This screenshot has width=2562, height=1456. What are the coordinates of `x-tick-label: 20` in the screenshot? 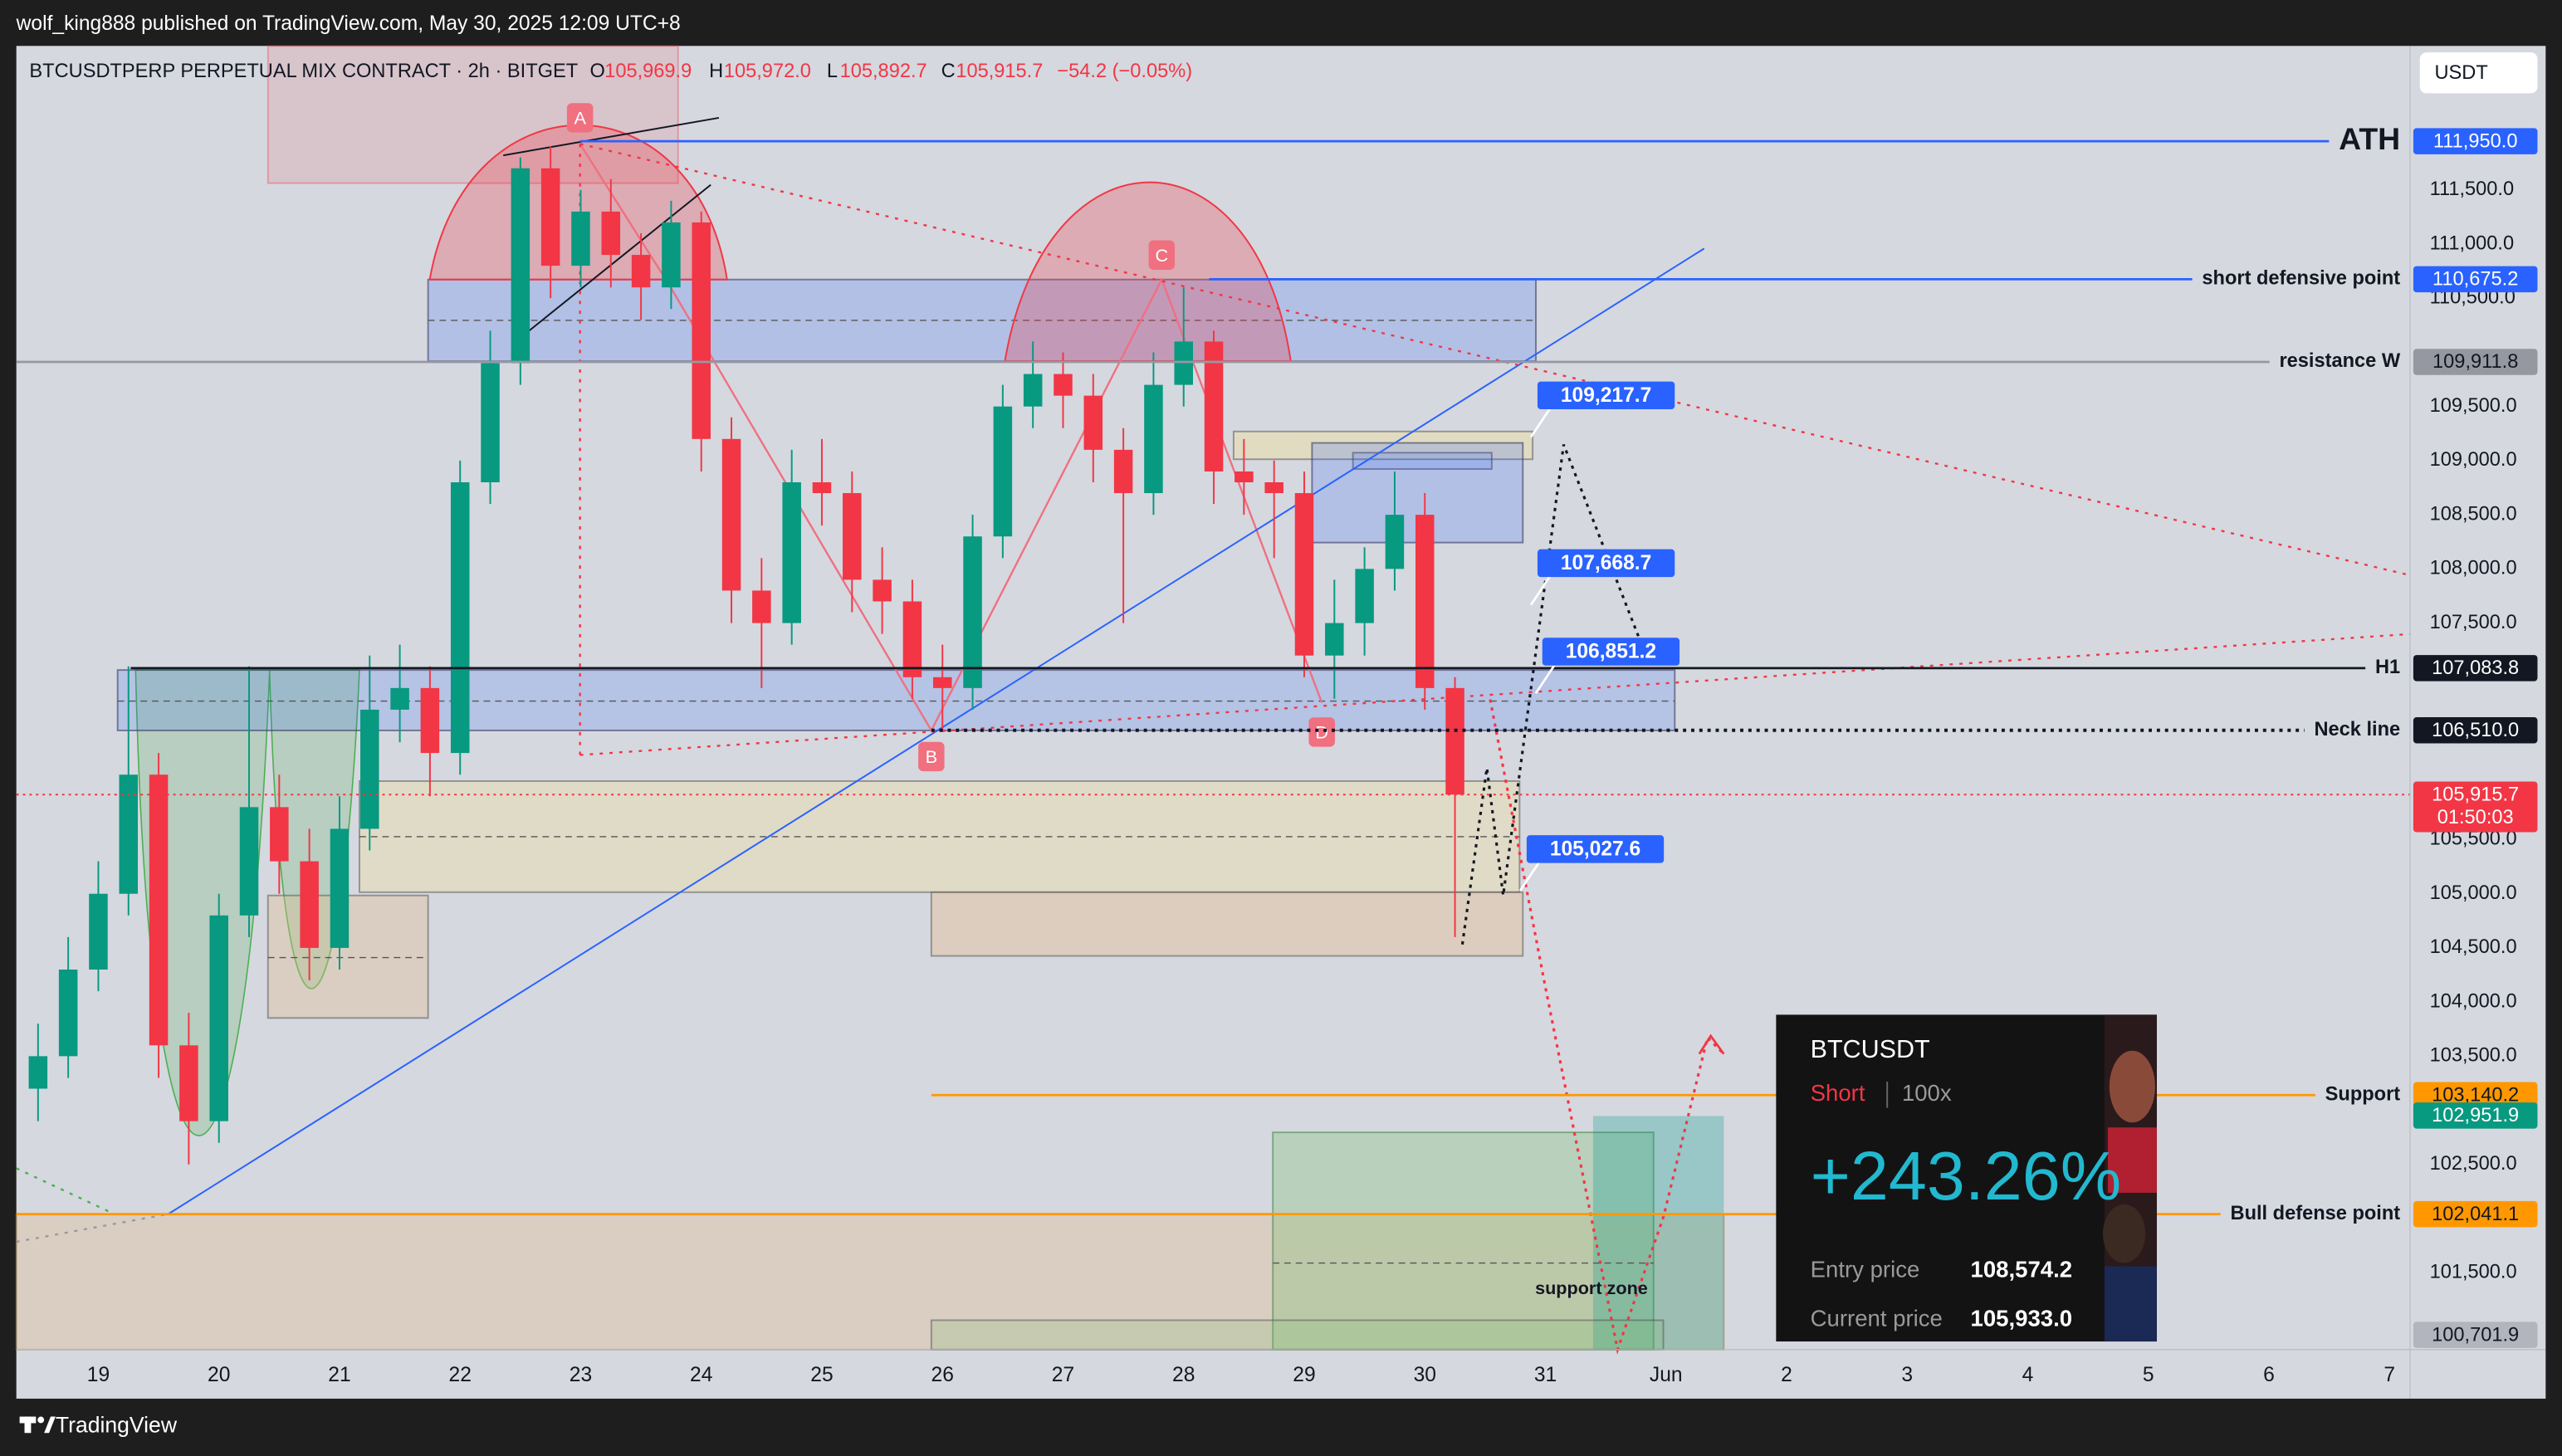 It's located at (219, 1375).